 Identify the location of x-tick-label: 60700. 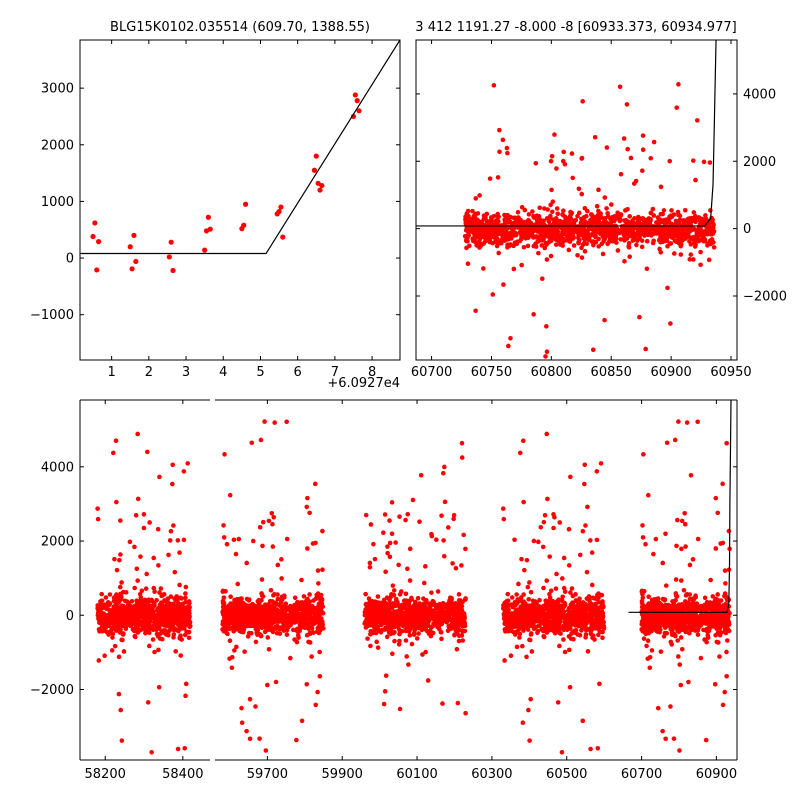
(431, 372).